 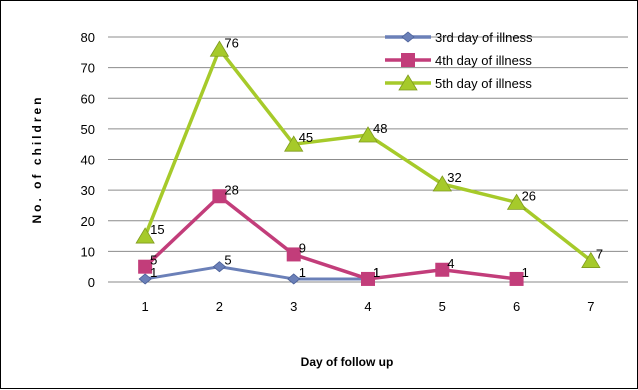 I want to click on legend-label: 5th day of illness, so click(x=483, y=83).